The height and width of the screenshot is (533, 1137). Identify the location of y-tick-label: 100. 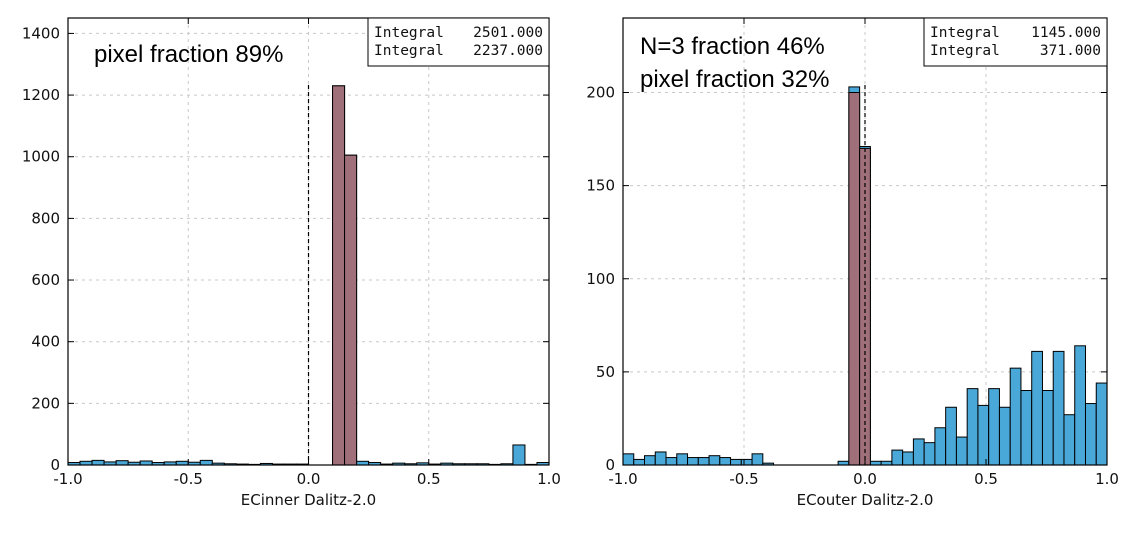
(600, 279).